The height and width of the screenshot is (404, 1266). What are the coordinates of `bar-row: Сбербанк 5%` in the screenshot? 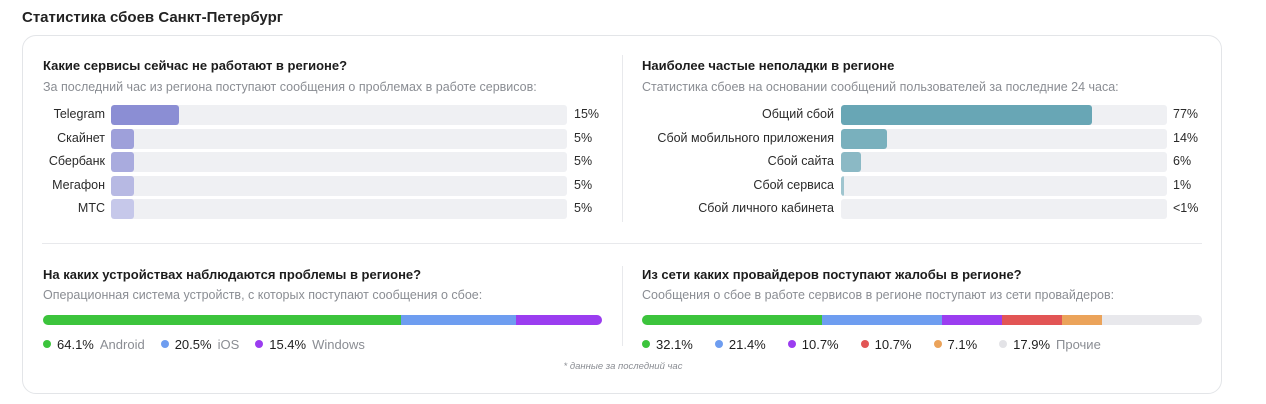 It's located at (623, 162).